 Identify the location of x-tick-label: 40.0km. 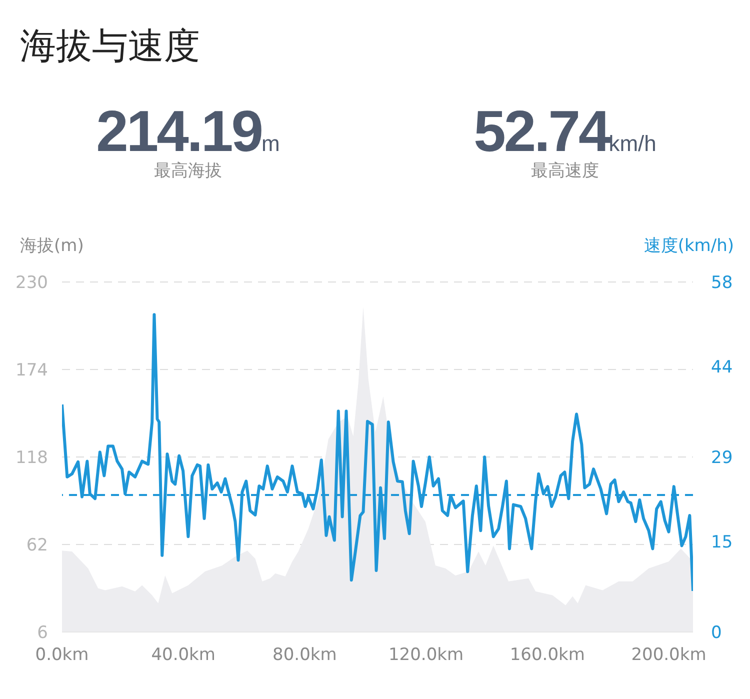
(183, 655).